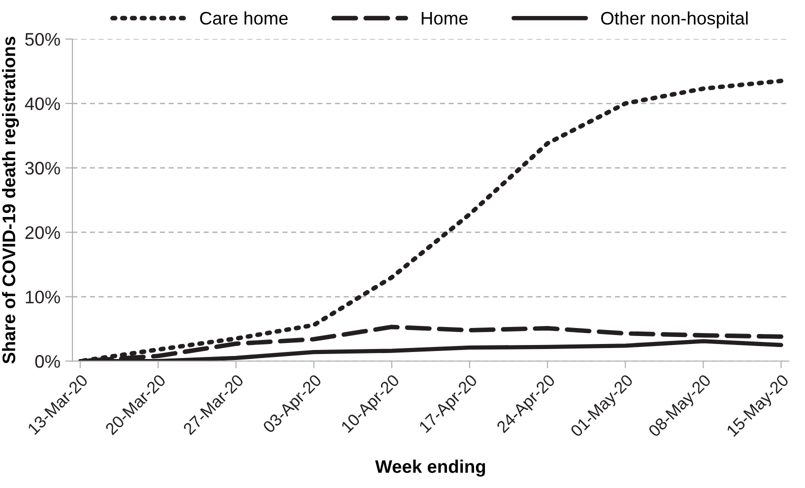  Describe the element at coordinates (47, 361) in the screenshot. I see `y-tick-label: 0%` at that location.